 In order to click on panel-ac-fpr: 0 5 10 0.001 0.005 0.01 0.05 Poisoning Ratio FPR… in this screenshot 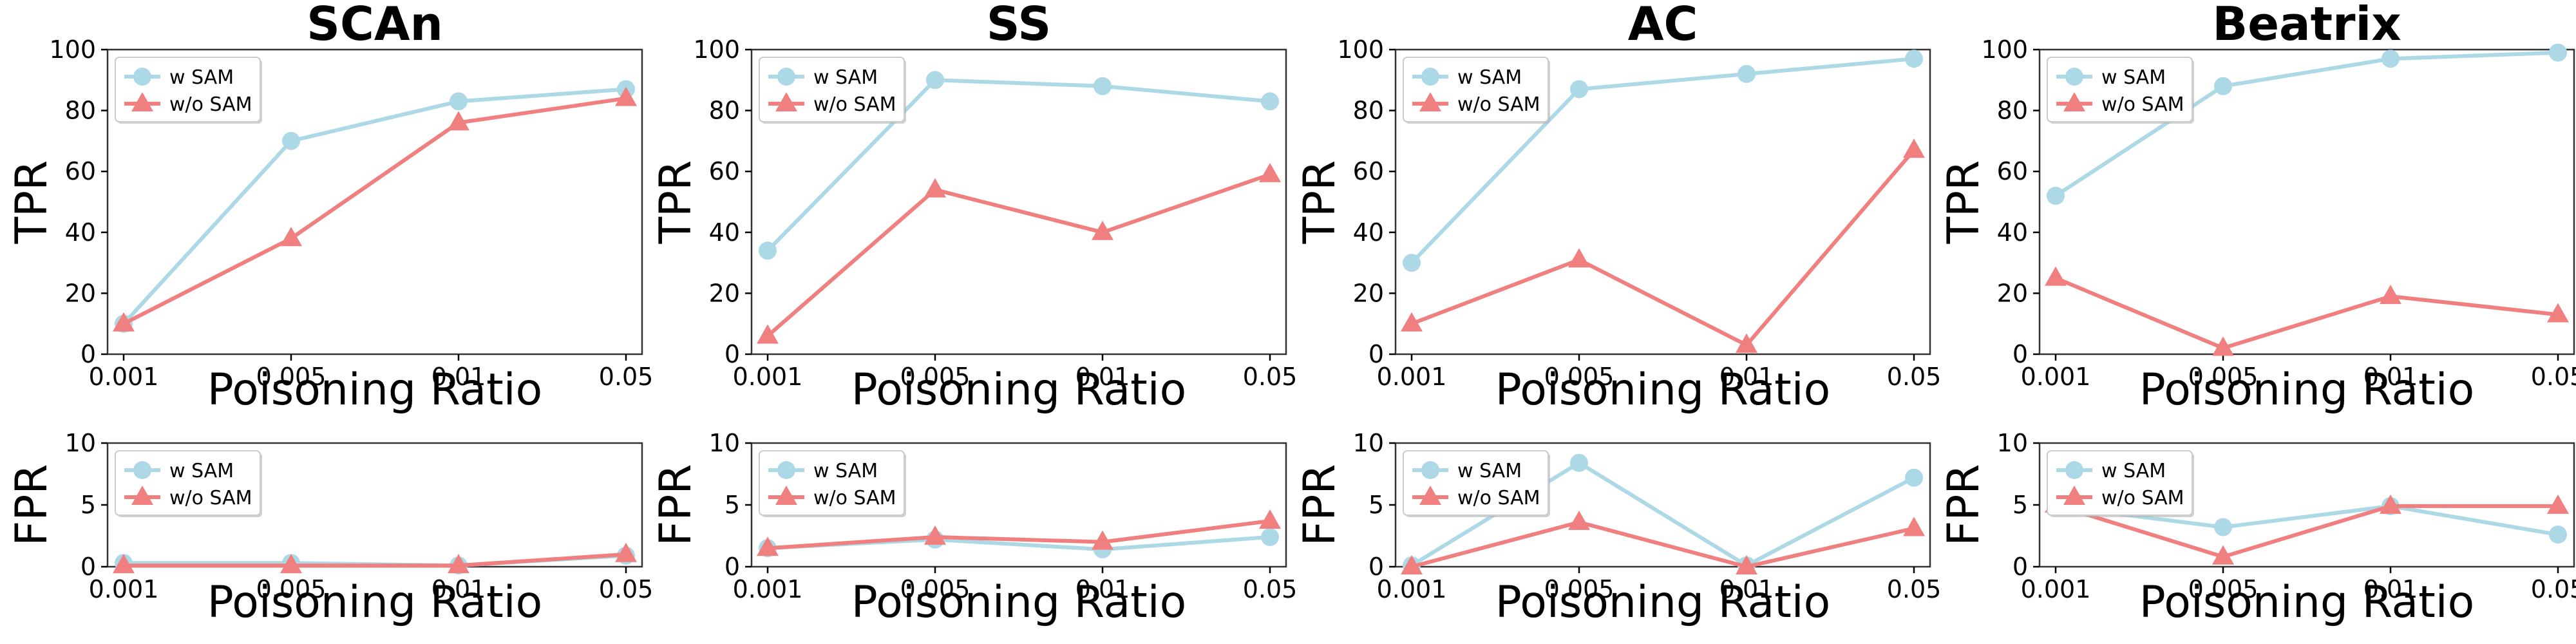, I will do `click(1618, 528)`.